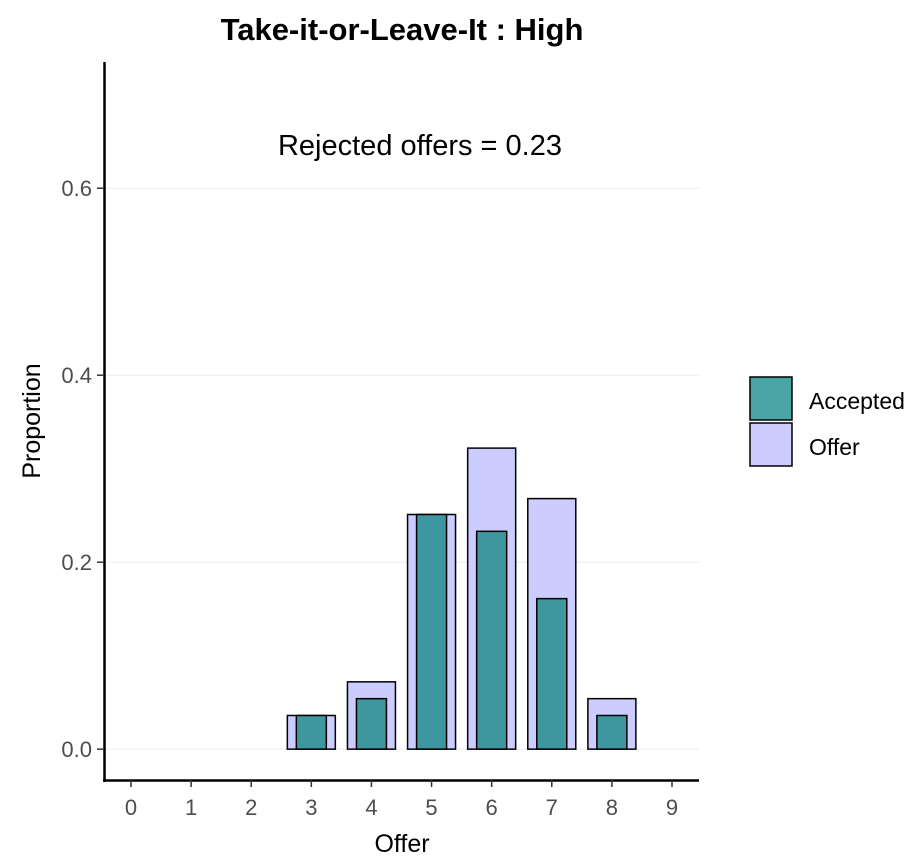 This screenshot has width=922, height=864. Describe the element at coordinates (771, 398) in the screenshot. I see `legend-key-accepted` at that location.